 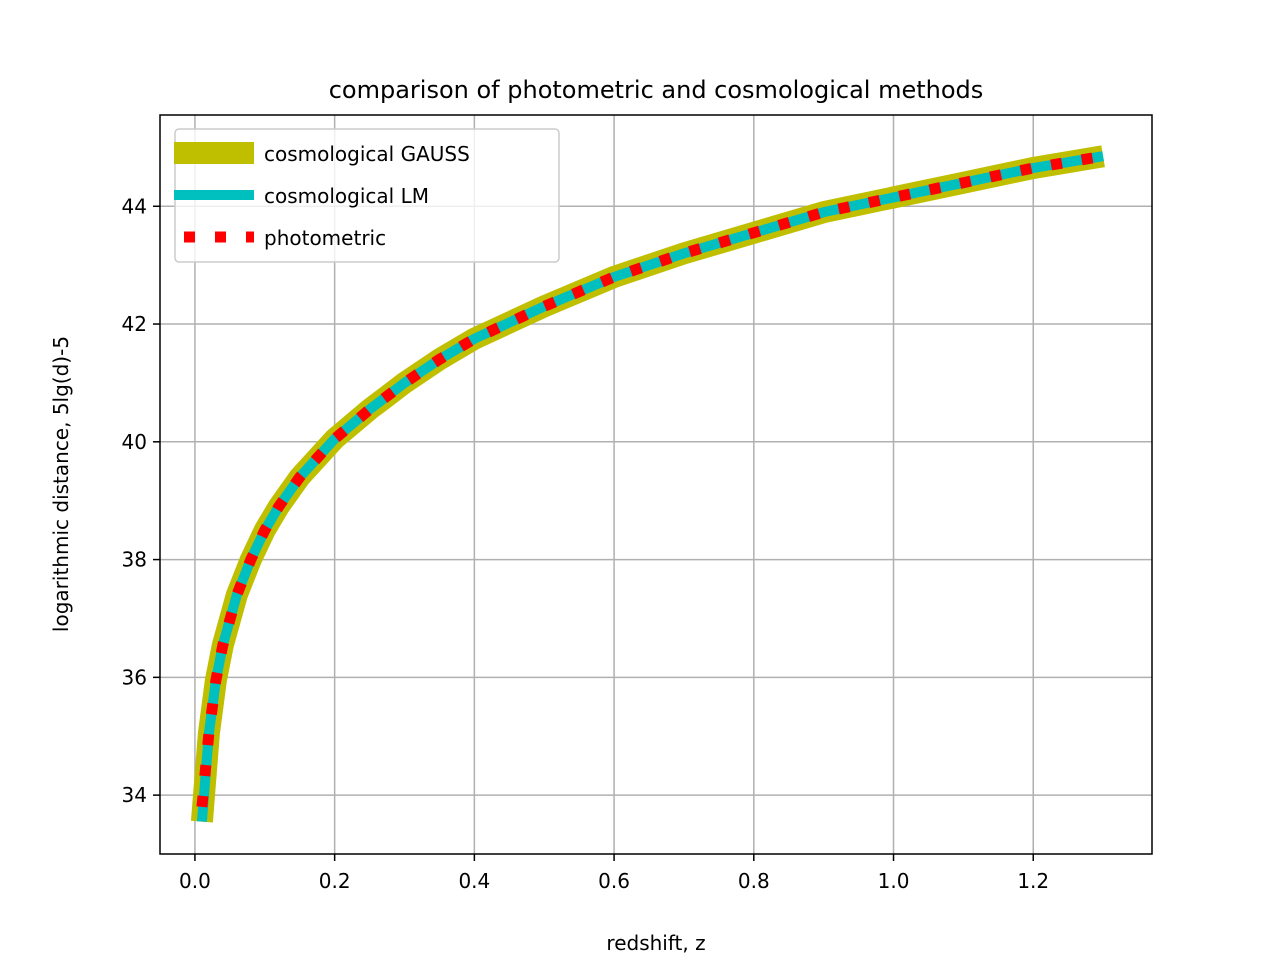 What do you see at coordinates (655, 943) in the screenshot?
I see `x-axis-label: redshift, z` at bounding box center [655, 943].